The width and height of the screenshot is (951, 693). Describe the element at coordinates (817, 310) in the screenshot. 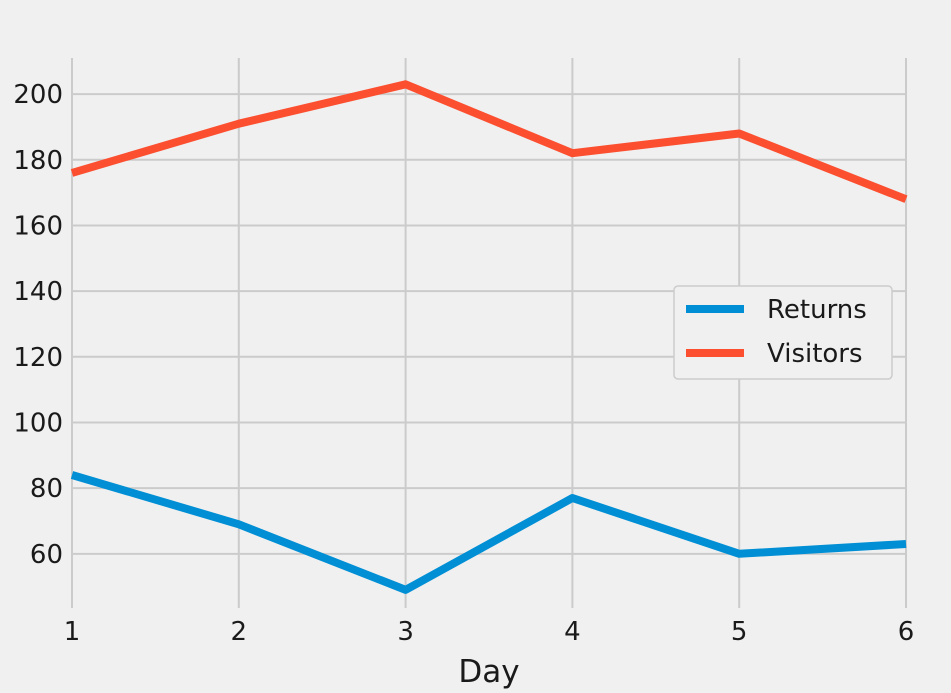

I see `legend-label-returns: Returns` at that location.